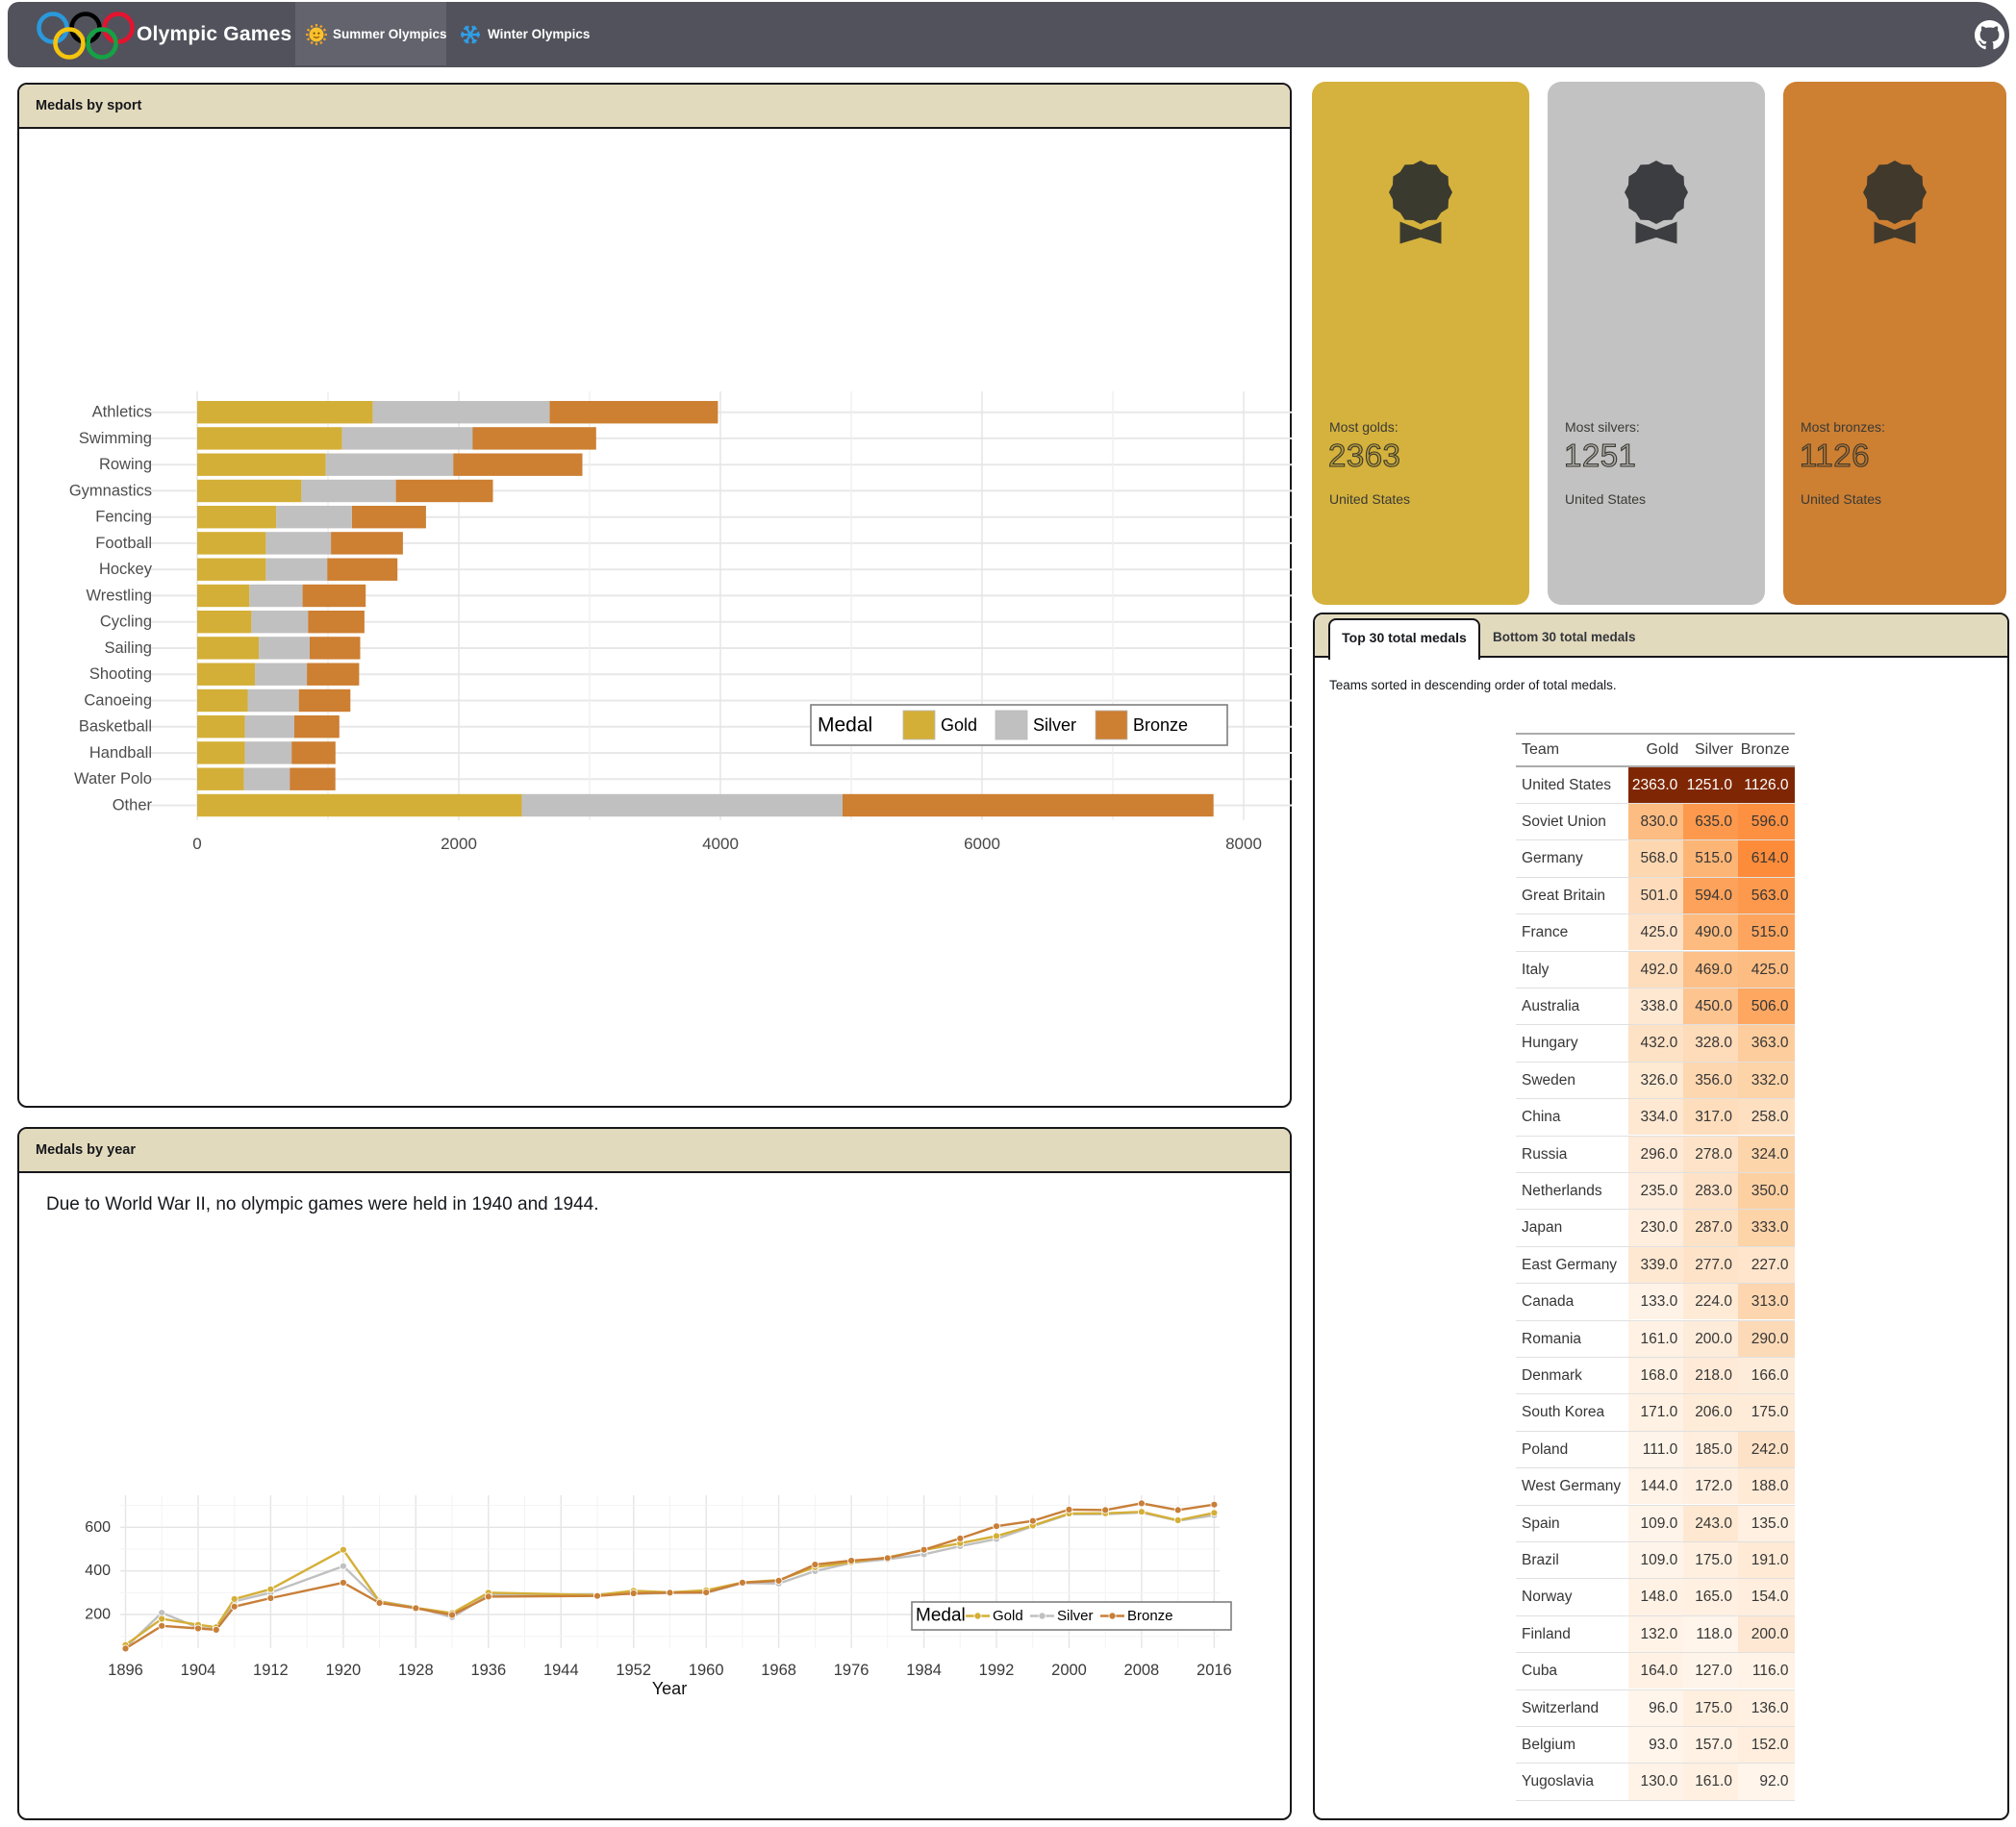 The height and width of the screenshot is (1827, 2016). Describe the element at coordinates (197, 844) in the screenshot. I see `svg-text: 0` at that location.